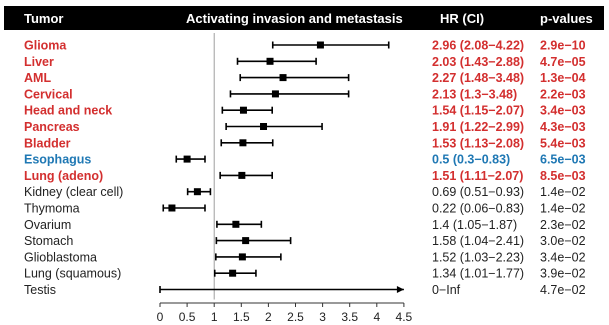 The height and width of the screenshot is (325, 609). Describe the element at coordinates (43, 18) in the screenshot. I see `header-tumor: Tumor` at that location.